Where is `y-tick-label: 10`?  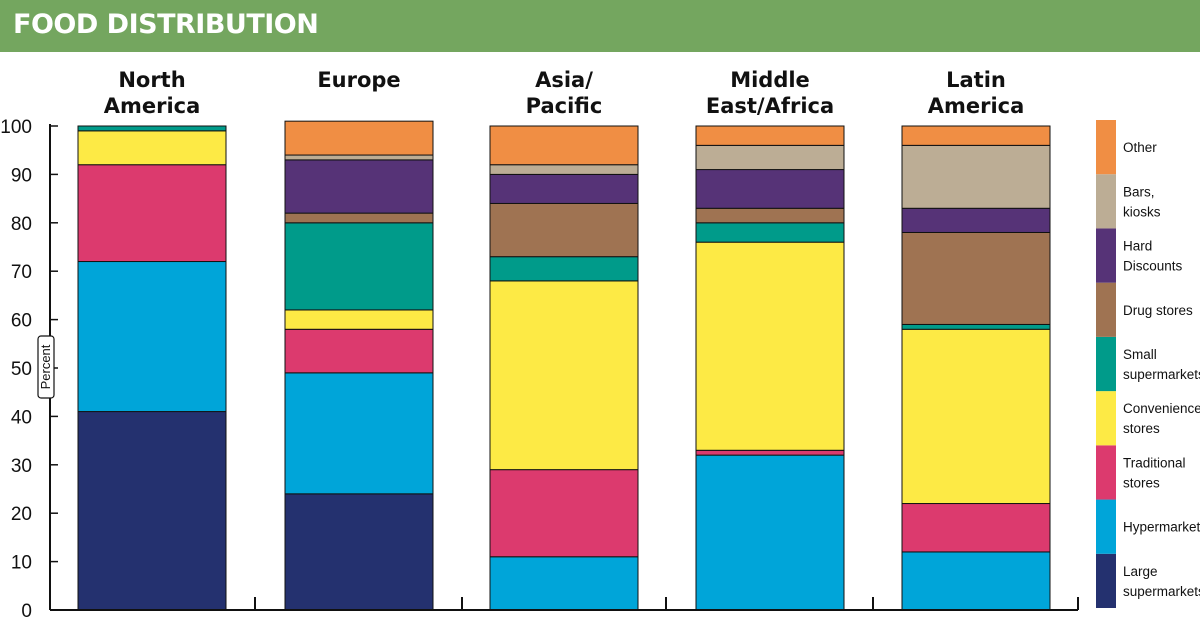
y-tick-label: 10 is located at coordinates (21, 563).